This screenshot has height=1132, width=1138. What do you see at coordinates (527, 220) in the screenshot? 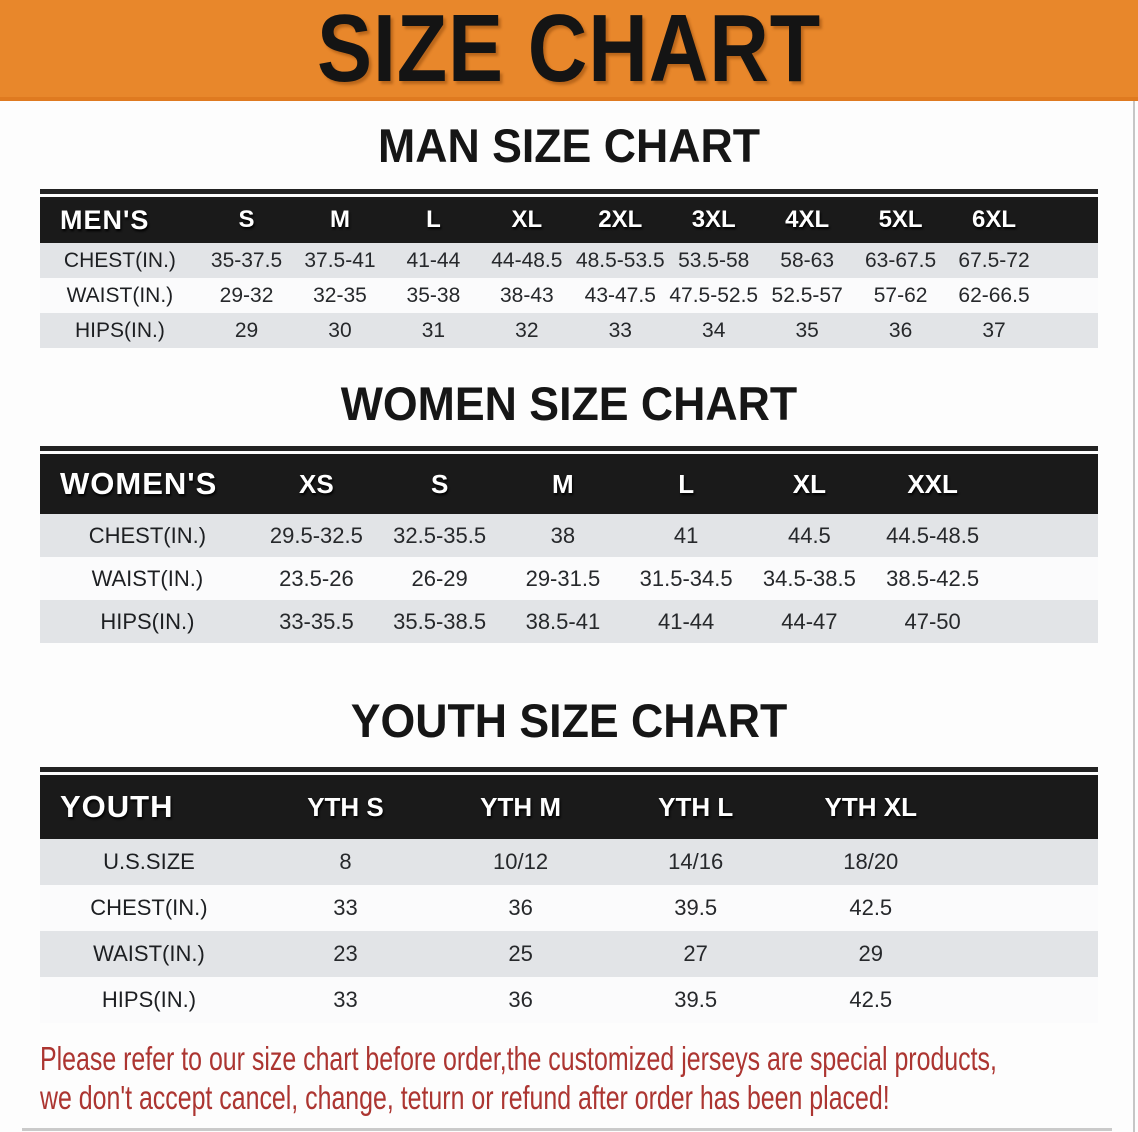
I see `column-header: XL` at bounding box center [527, 220].